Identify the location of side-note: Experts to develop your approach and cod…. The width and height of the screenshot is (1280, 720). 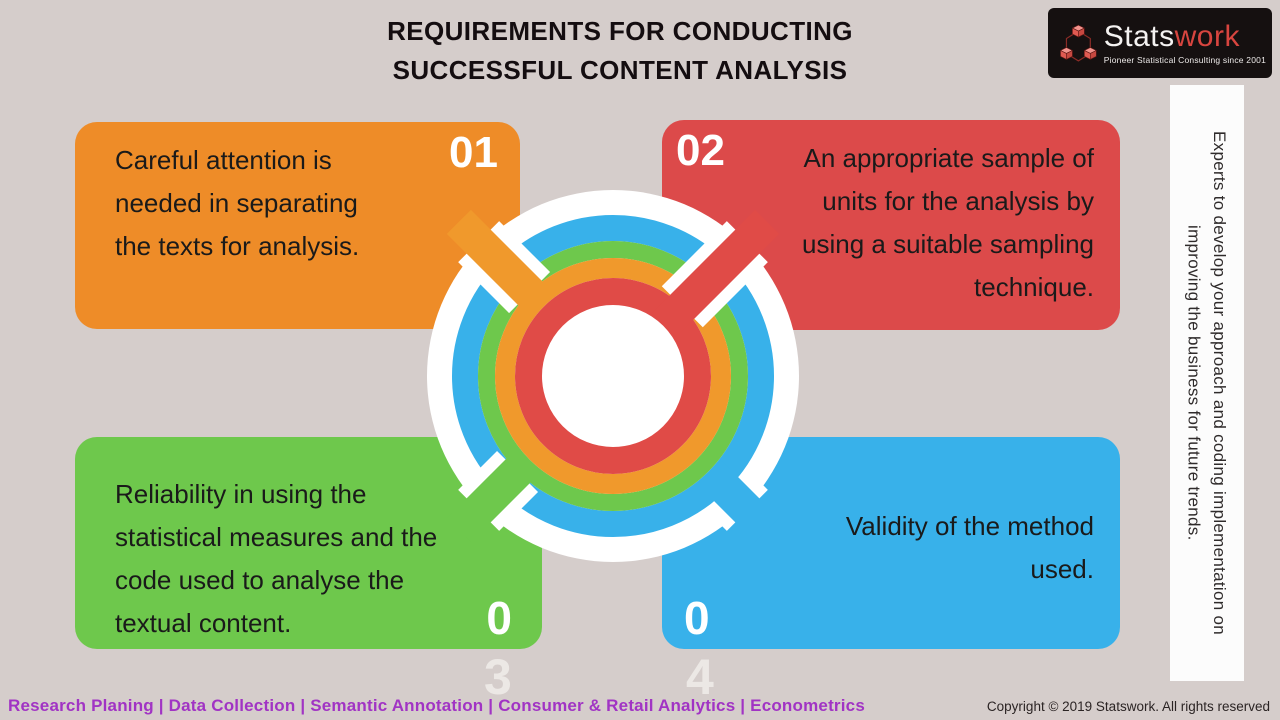
(1207, 383).